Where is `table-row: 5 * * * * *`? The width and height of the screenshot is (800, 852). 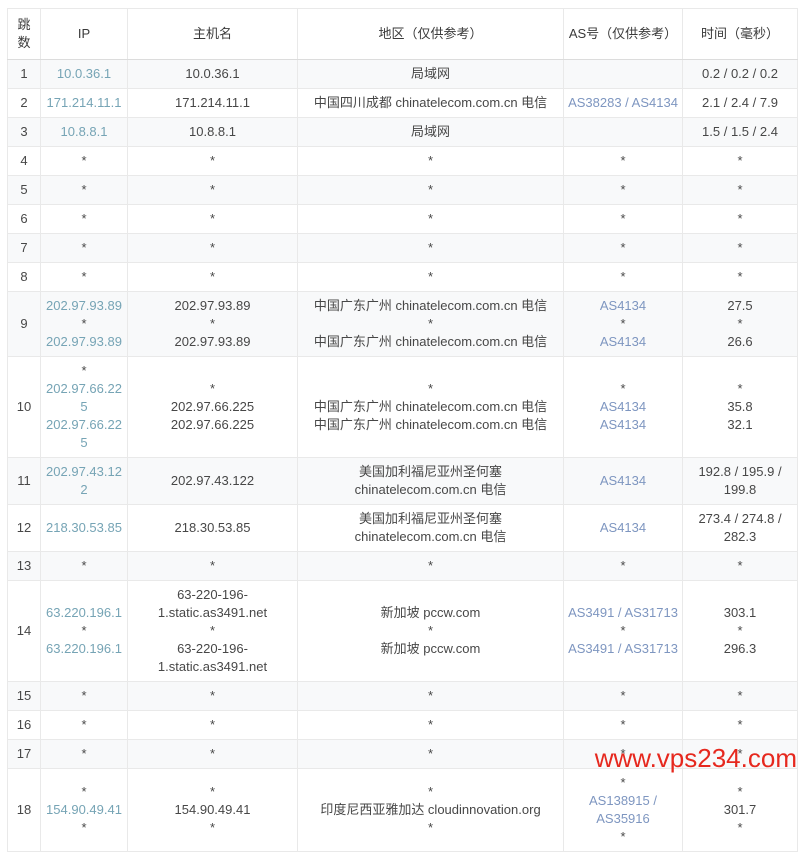 table-row: 5 * * * * * is located at coordinates (402, 190).